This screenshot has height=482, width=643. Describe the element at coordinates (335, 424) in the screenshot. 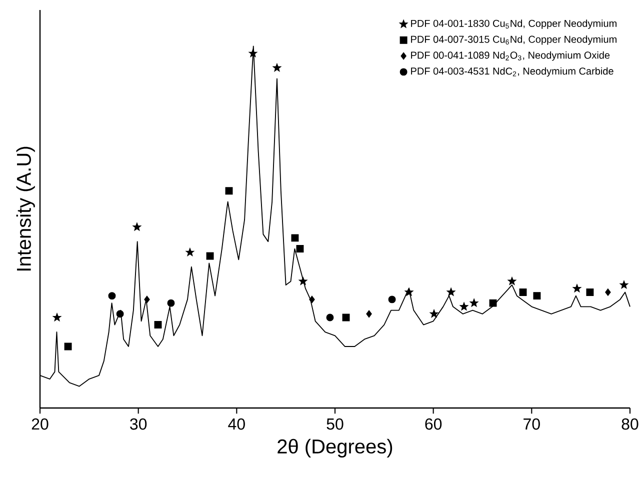

I see `x-tick-label: 50` at that location.